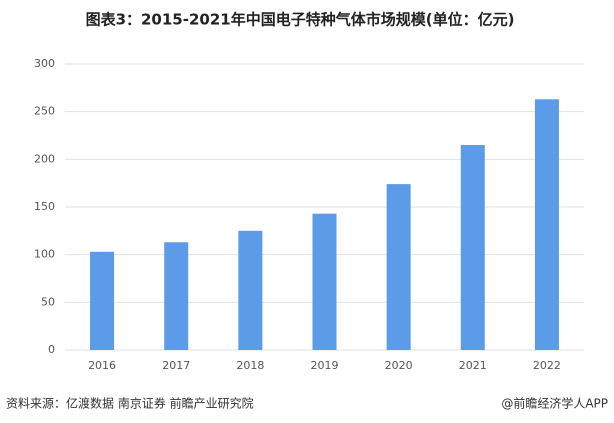 This screenshot has width=614, height=423. I want to click on chart-title: 图表3：2015-2021年中国电子特种气体市场规模(单位：亿元), so click(300, 20).